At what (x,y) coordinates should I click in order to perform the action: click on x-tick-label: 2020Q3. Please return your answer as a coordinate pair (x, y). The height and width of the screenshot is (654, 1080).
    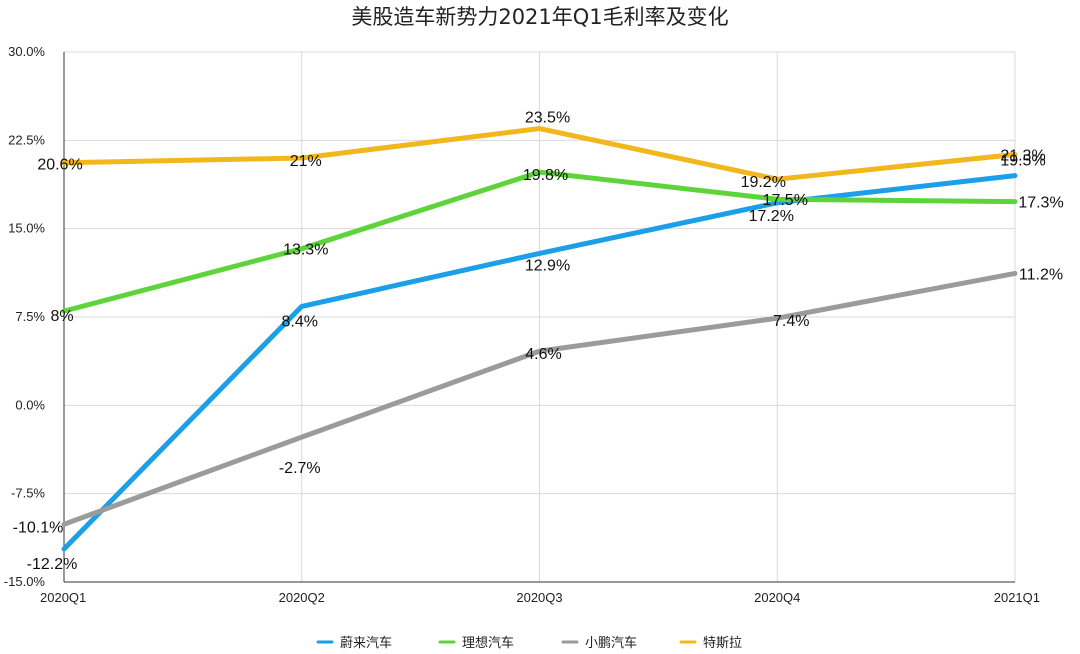
    Looking at the image, I should click on (539, 597).